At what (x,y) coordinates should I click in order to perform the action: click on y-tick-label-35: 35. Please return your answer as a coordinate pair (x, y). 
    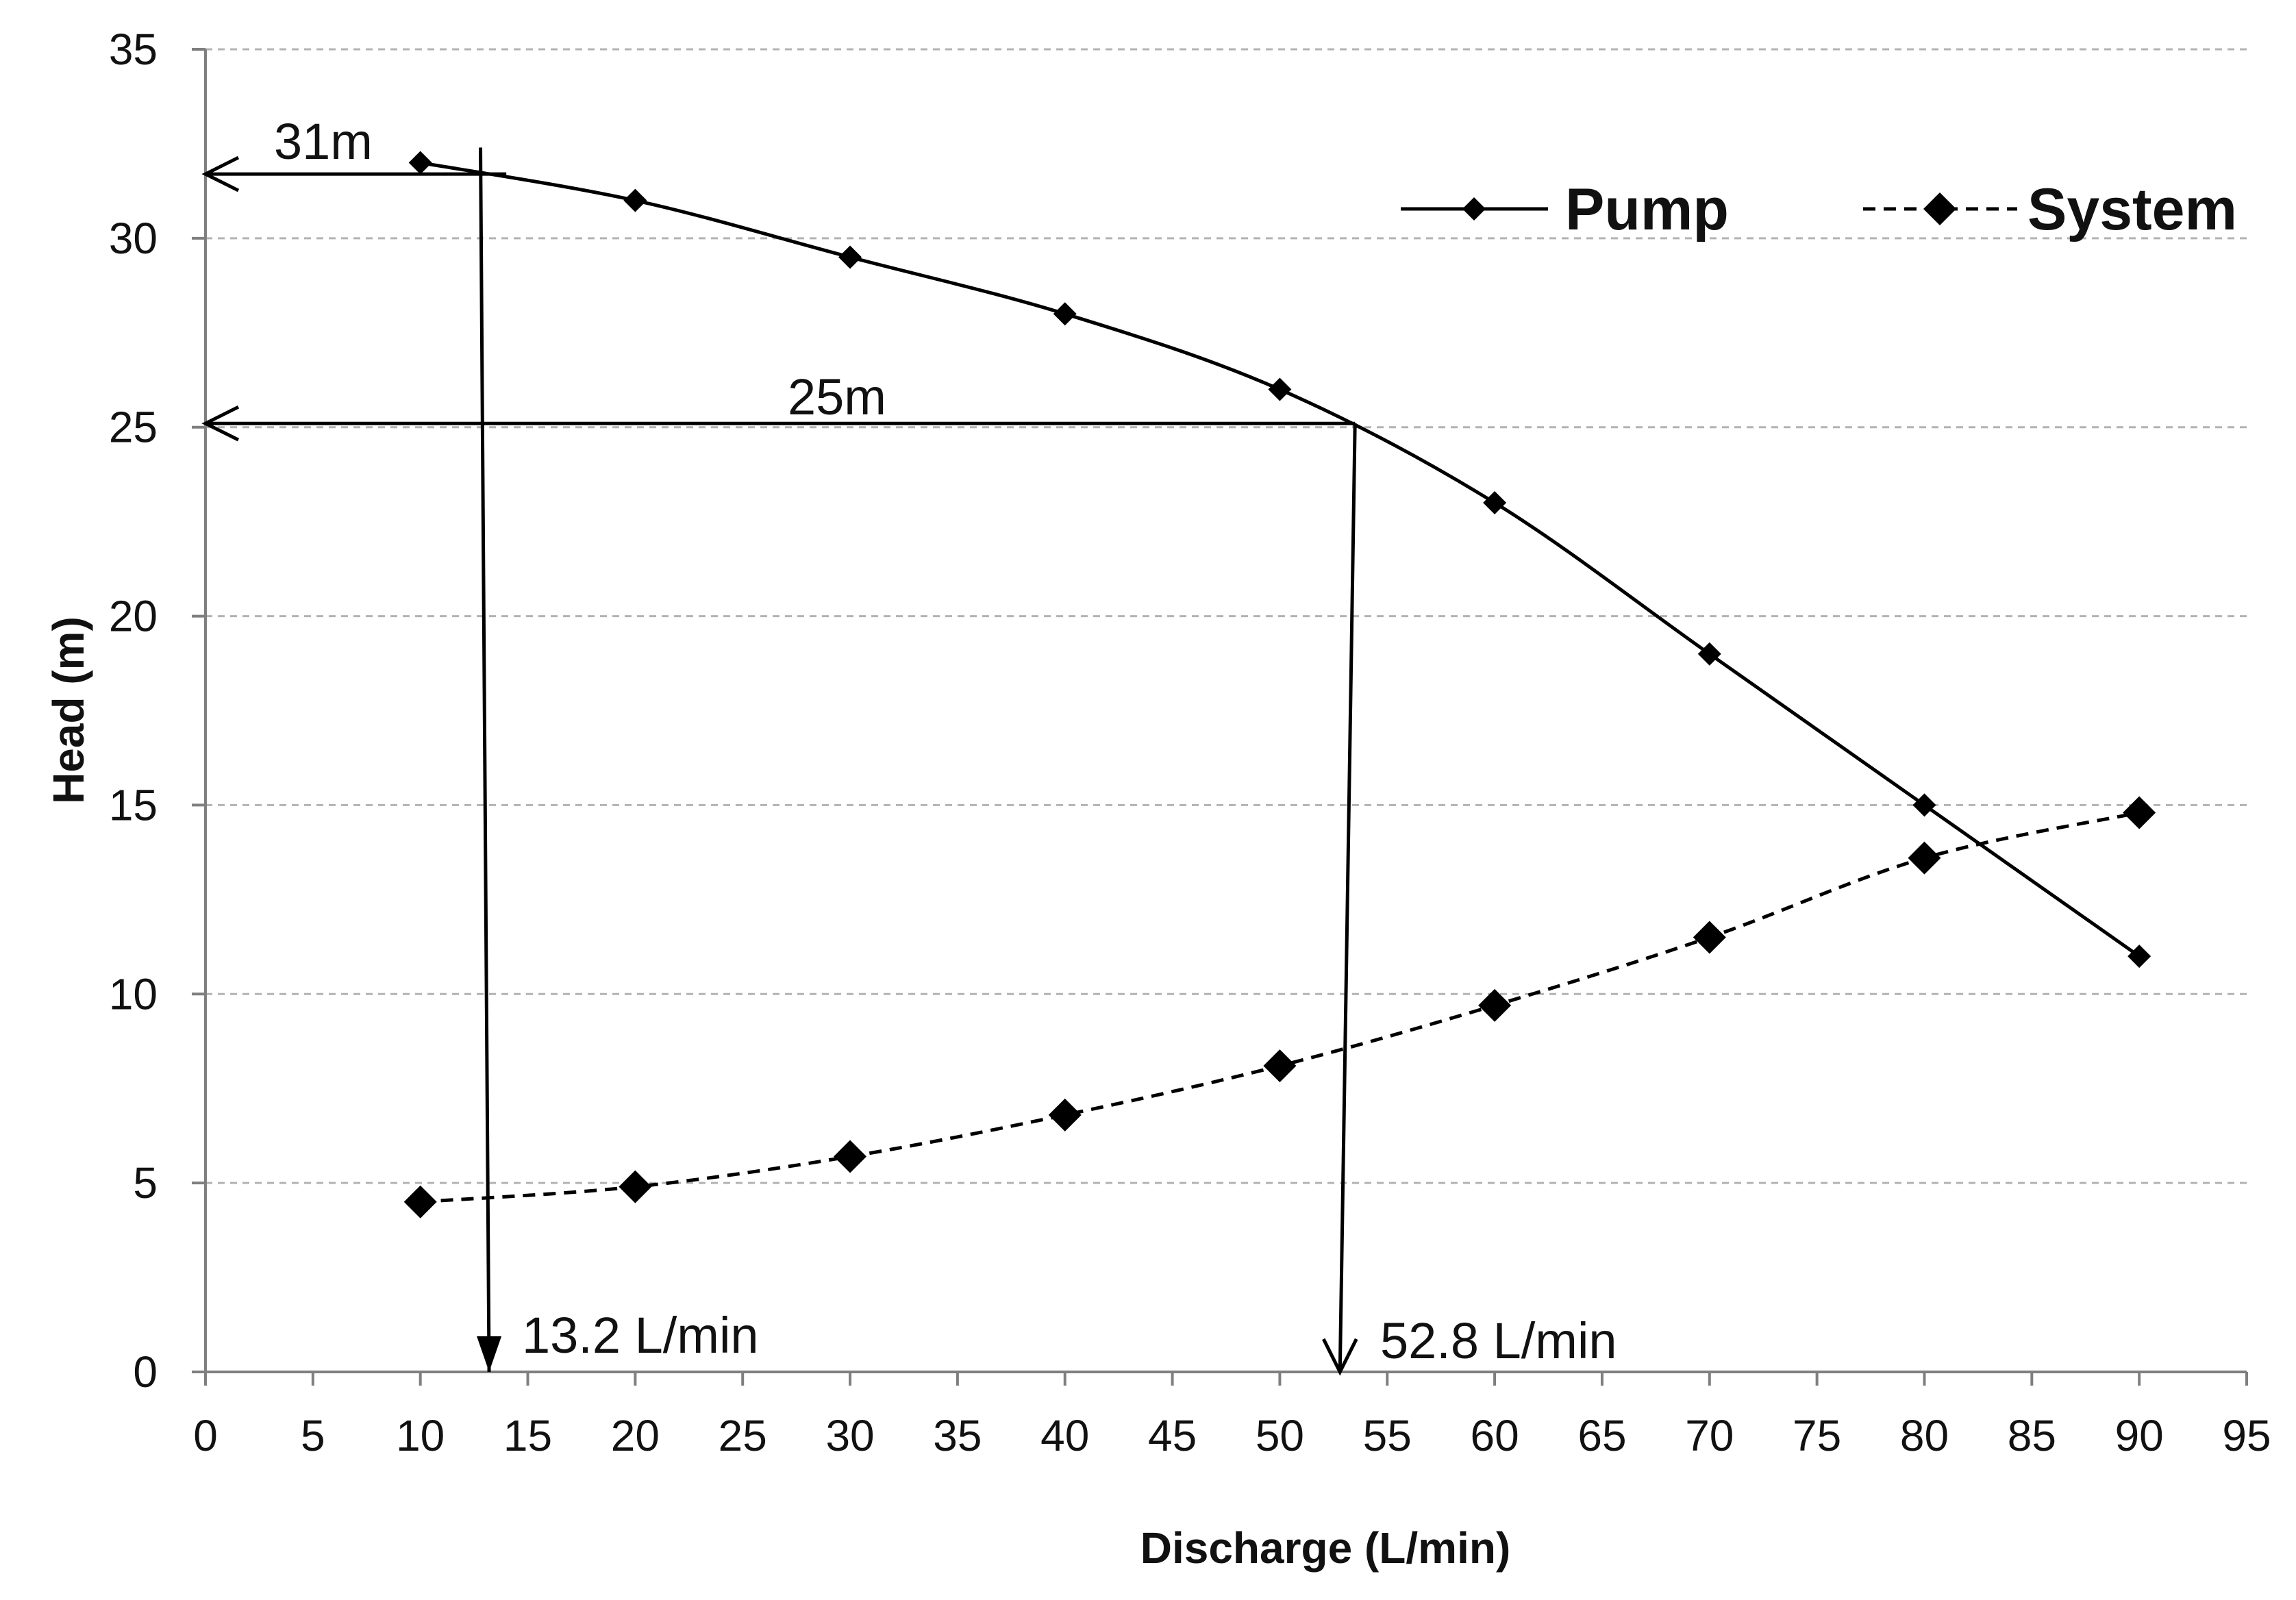
    Looking at the image, I should click on (133, 49).